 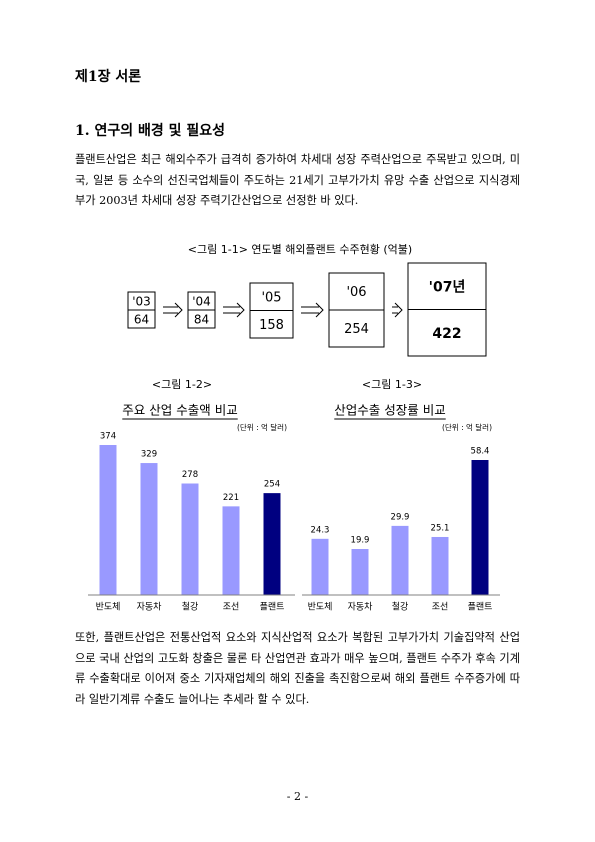 What do you see at coordinates (108, 77) in the screenshot?
I see `chapter-title: 제1장 서론` at bounding box center [108, 77].